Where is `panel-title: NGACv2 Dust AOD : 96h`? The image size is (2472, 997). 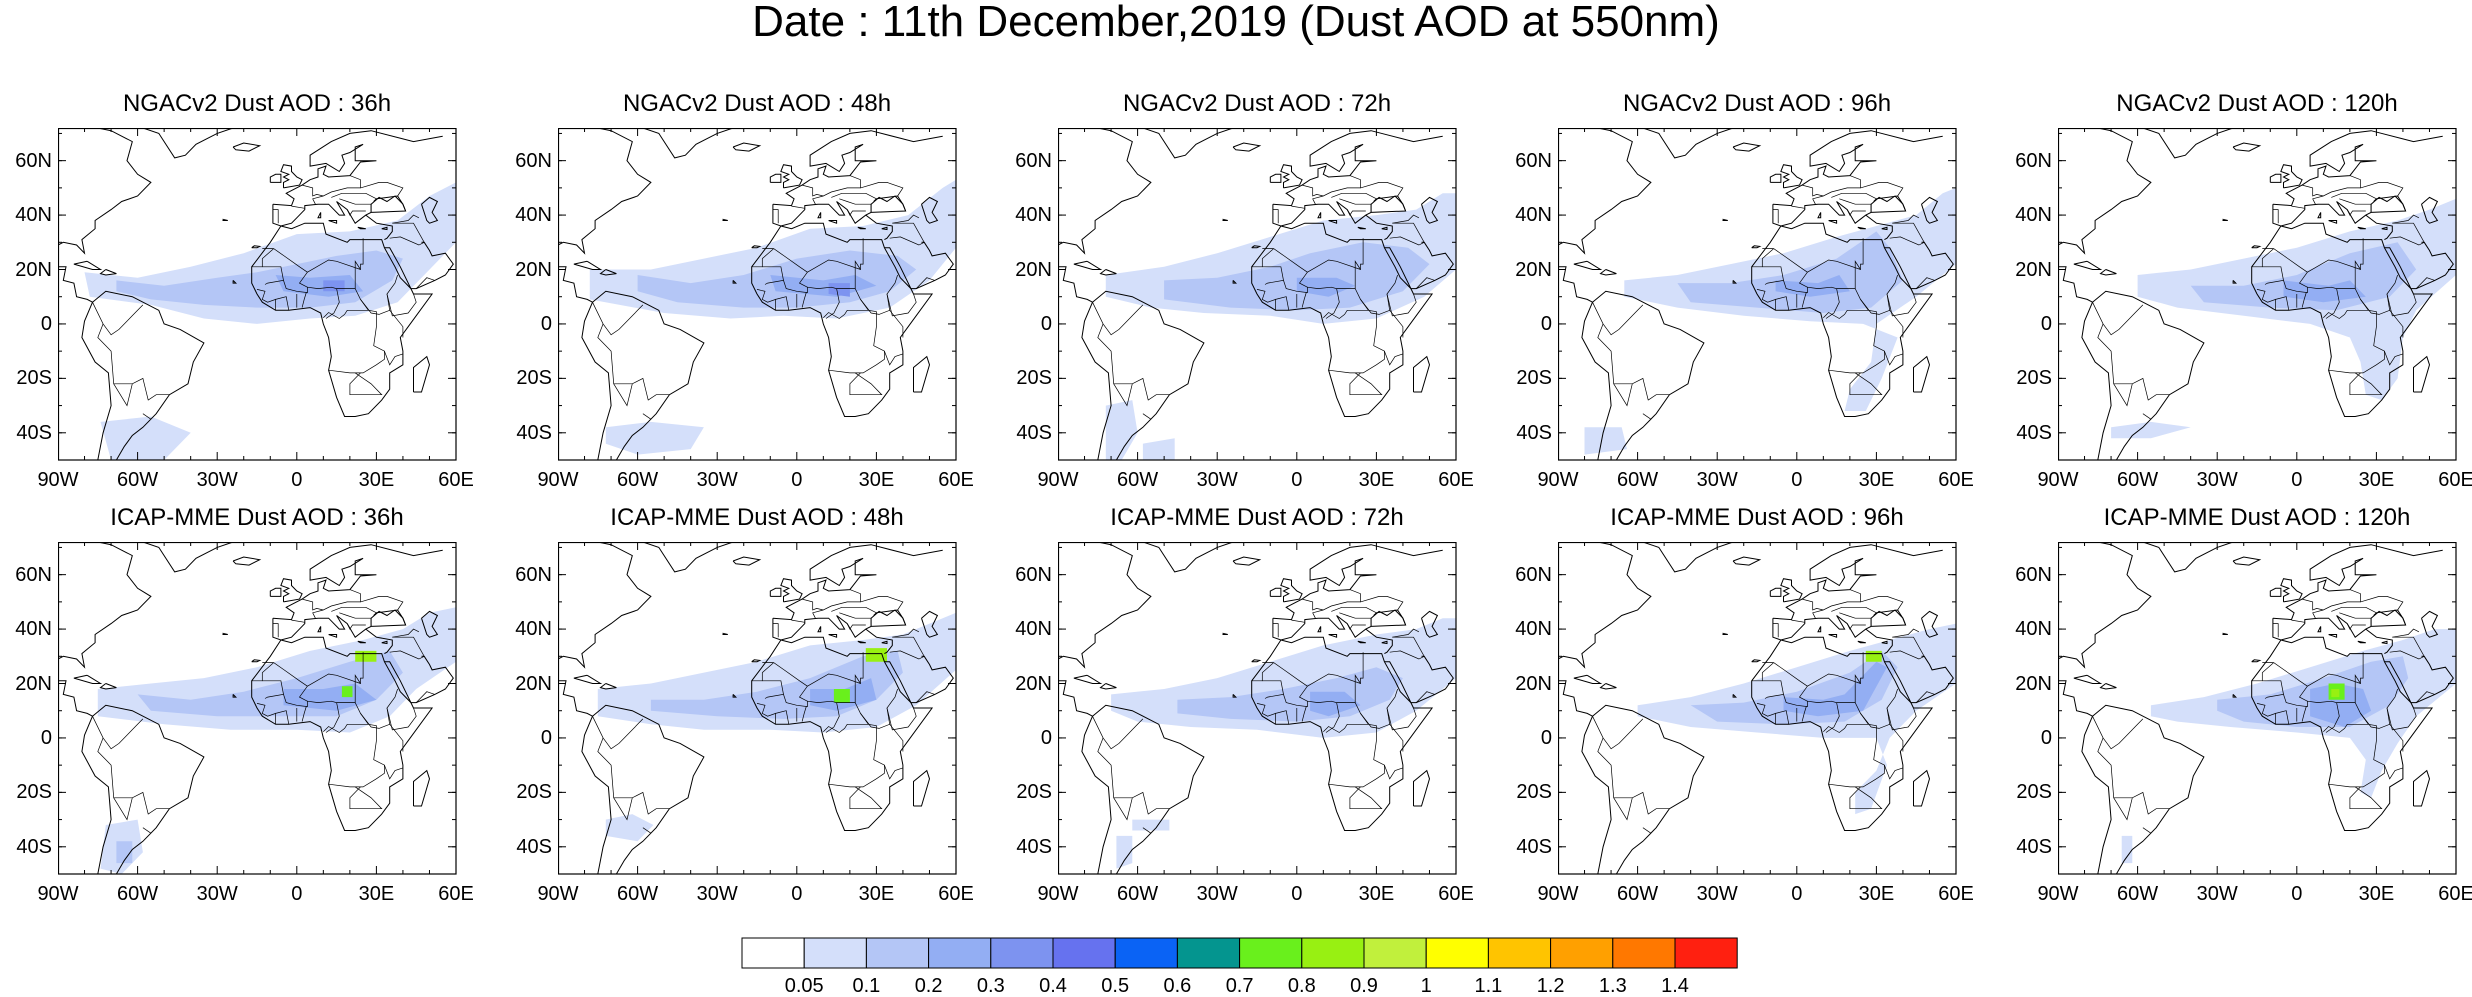
panel-title: NGACv2 Dust AOD : 96h is located at coordinates (1757, 103).